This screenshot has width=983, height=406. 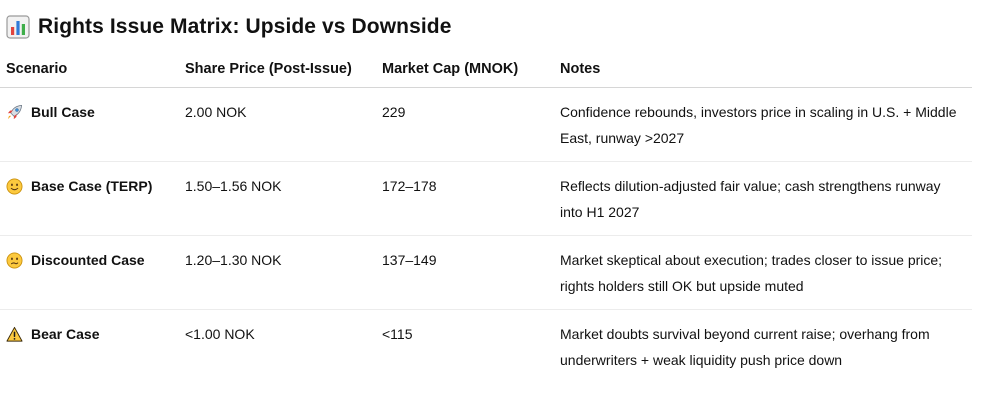 What do you see at coordinates (277, 198) in the screenshot?
I see `share-price-cell: 1.50–1.56 NOK` at bounding box center [277, 198].